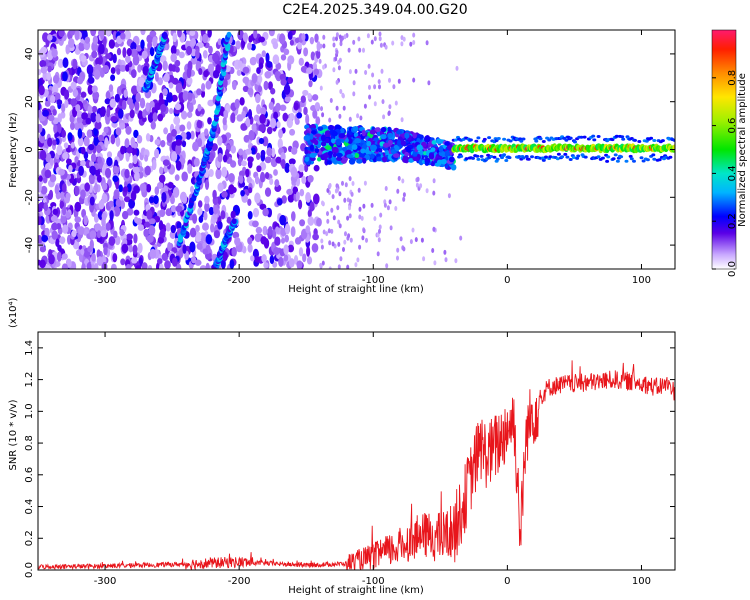 This screenshot has height=600, width=750. Describe the element at coordinates (29, 570) in the screenshot. I see `y-tick-label: 0.0` at that location.